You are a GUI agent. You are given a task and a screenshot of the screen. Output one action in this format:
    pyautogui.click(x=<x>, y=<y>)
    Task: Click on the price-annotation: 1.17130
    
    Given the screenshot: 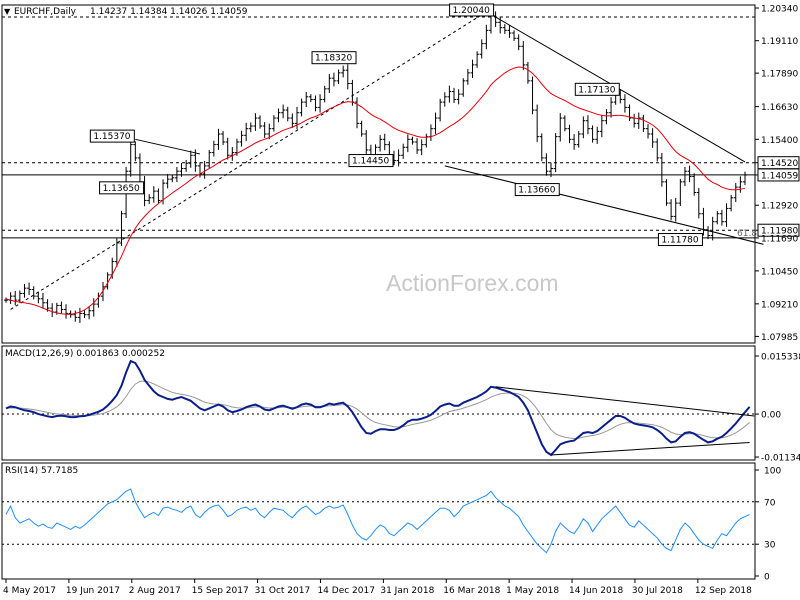 What is the action you would take?
    pyautogui.click(x=596, y=90)
    